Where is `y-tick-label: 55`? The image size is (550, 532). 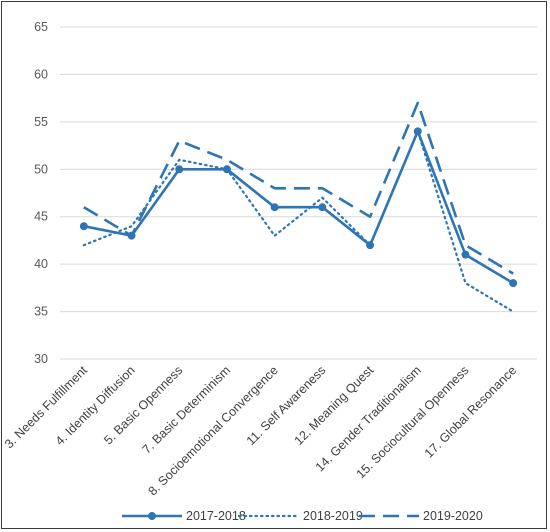
y-tick-label: 55 is located at coordinates (41, 122).